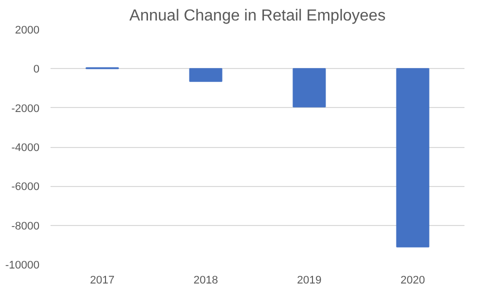  What do you see at coordinates (25, 148) in the screenshot?
I see `y-tick-label: -4000` at bounding box center [25, 148].